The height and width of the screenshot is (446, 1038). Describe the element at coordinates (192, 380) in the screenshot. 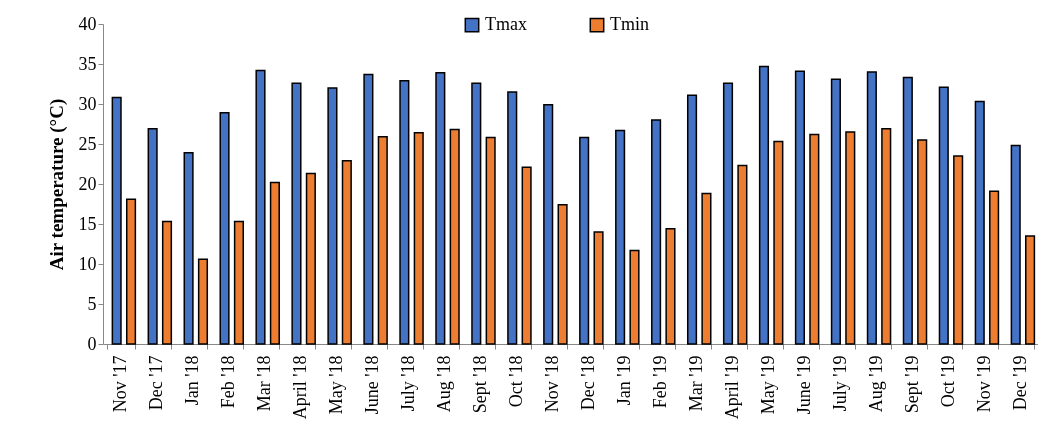

I see `x-tick-label: Jan '18` at that location.